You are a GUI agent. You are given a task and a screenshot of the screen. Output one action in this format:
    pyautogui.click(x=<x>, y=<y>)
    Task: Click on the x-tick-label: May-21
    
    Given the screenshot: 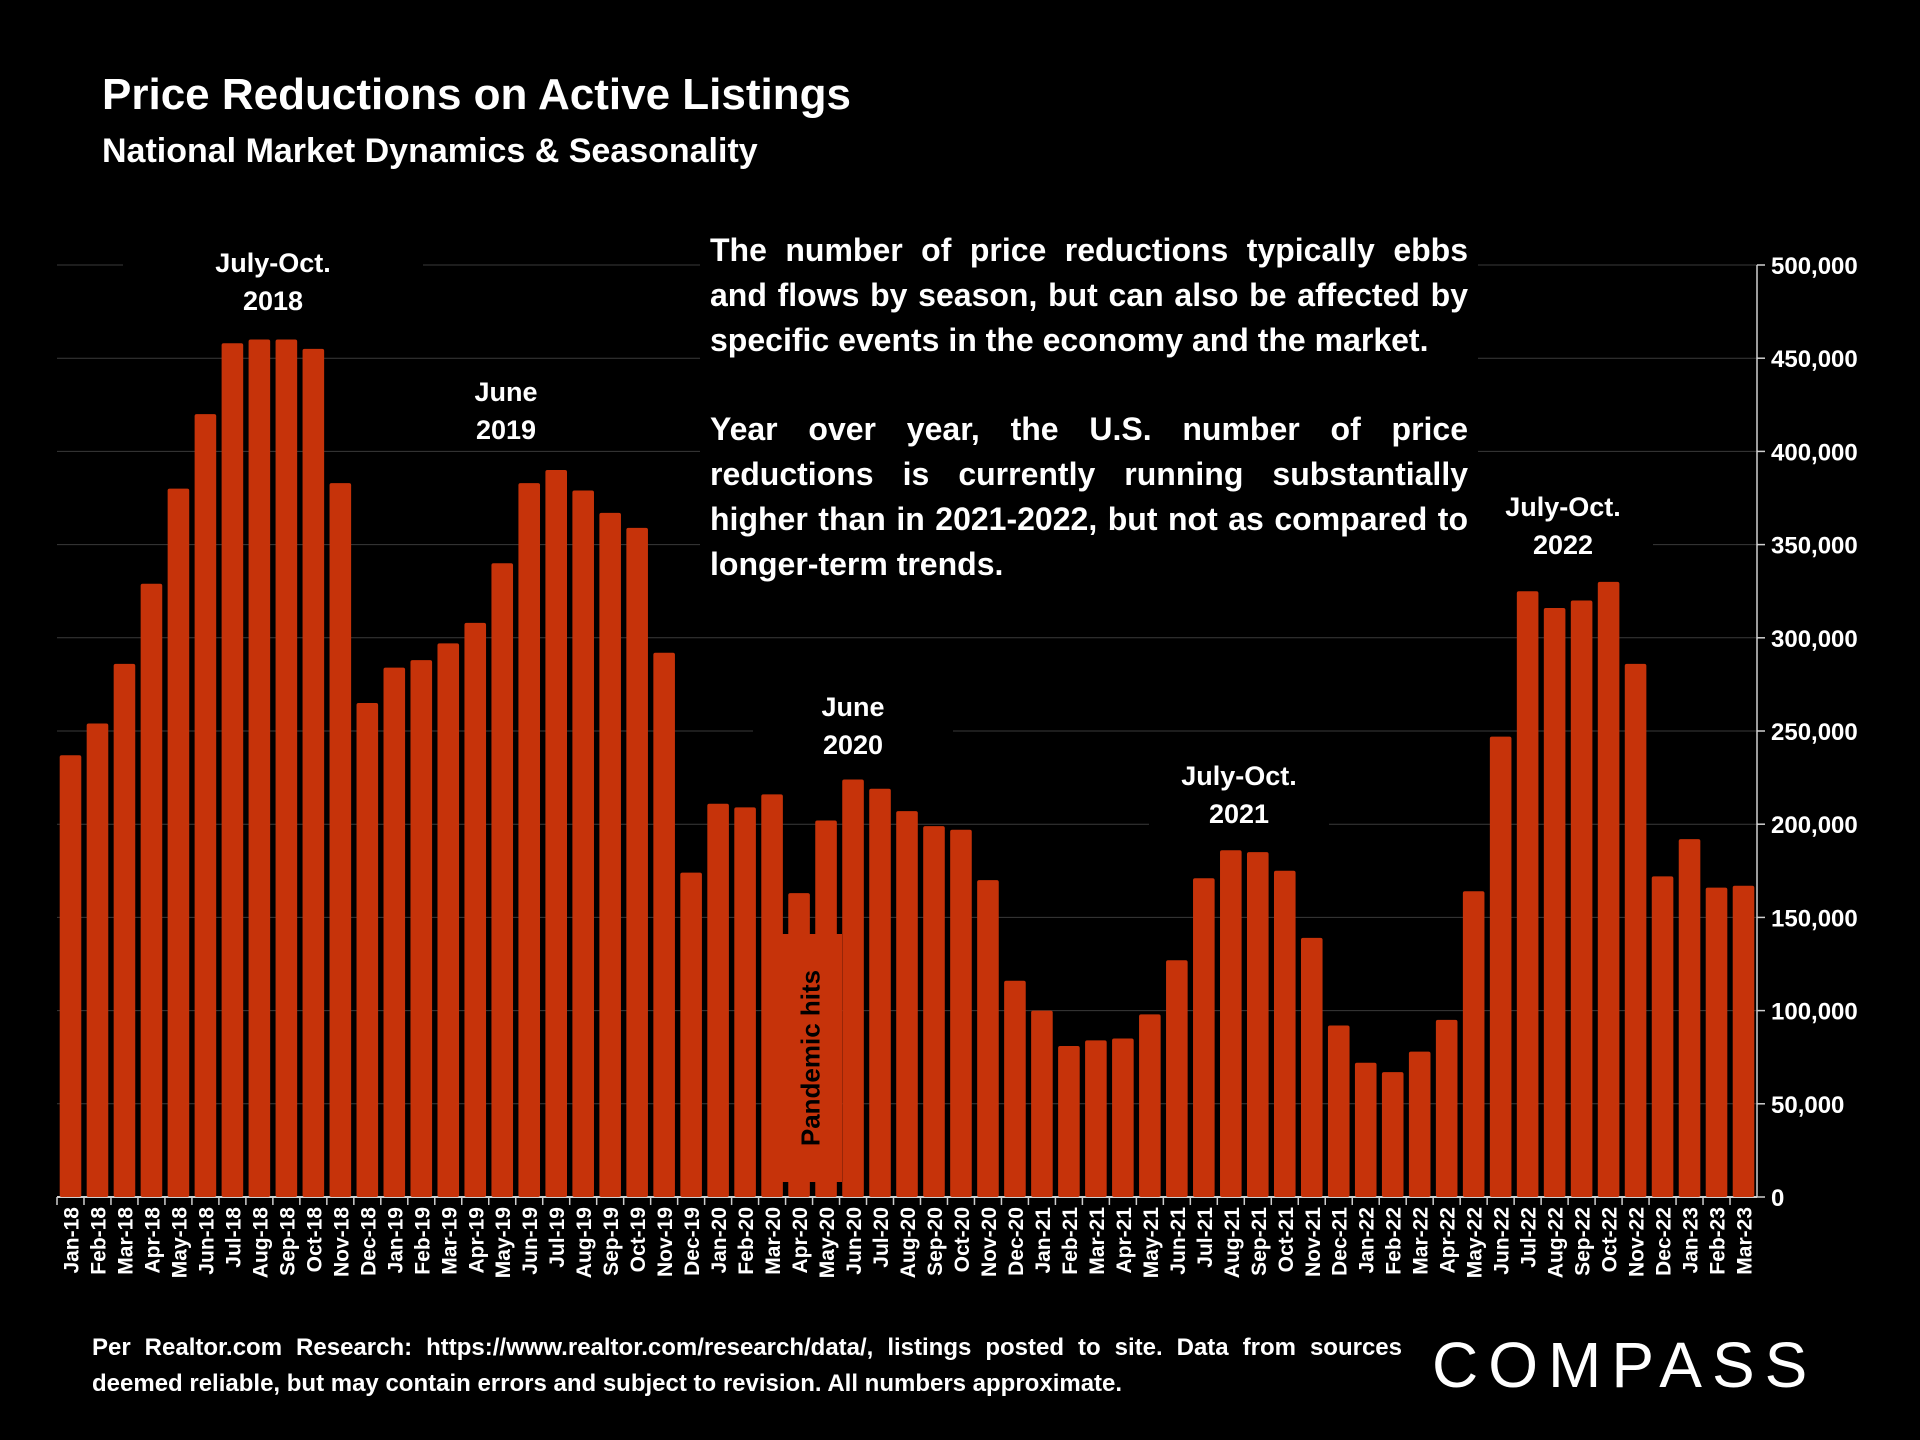 What is the action you would take?
    pyautogui.click(x=1151, y=1243)
    